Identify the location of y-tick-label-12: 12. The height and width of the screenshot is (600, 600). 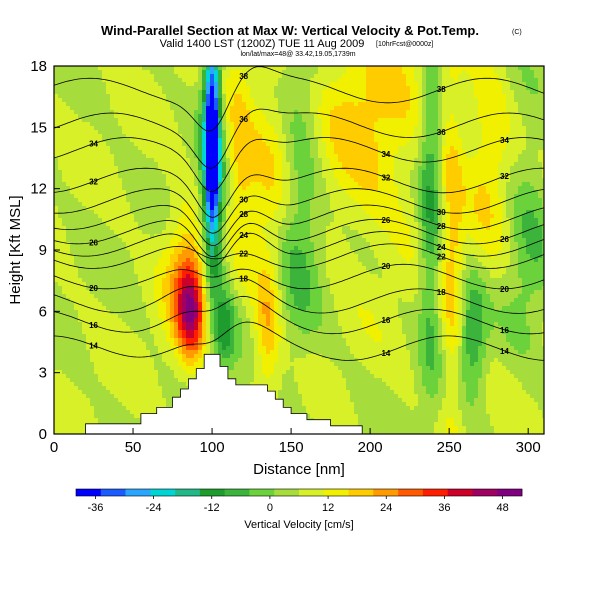
(38, 189).